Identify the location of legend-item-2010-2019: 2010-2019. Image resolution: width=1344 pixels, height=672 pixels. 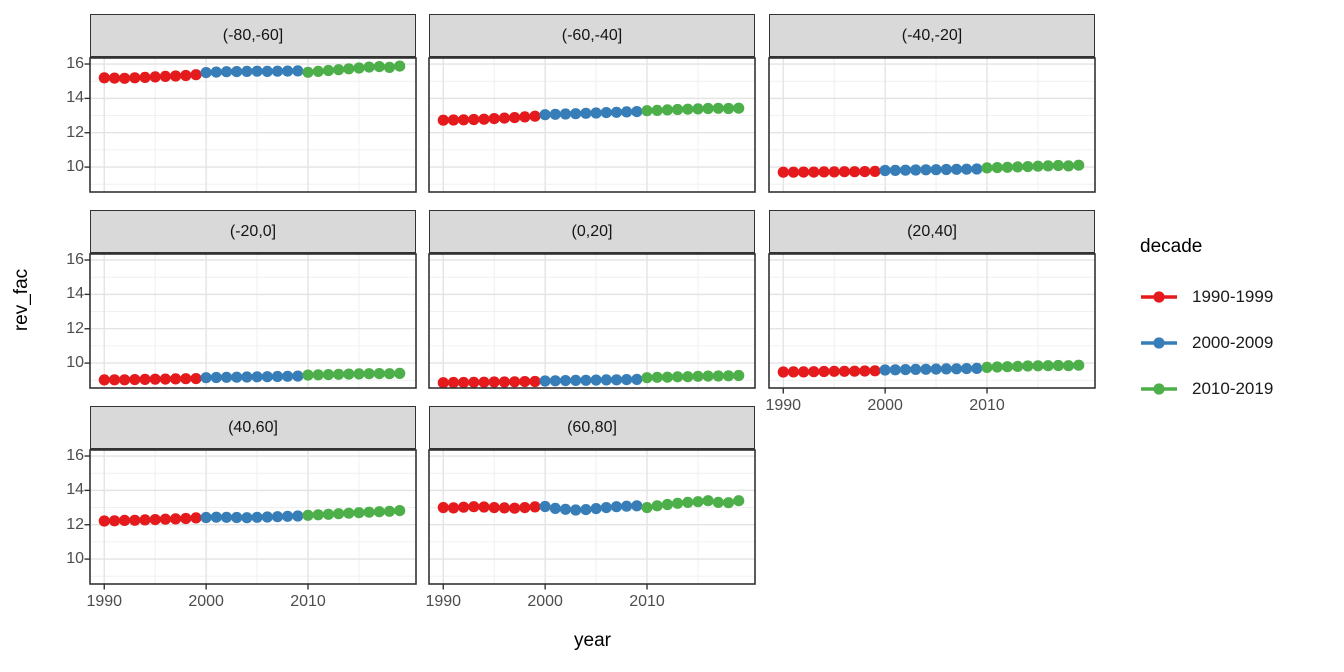
(1240, 389).